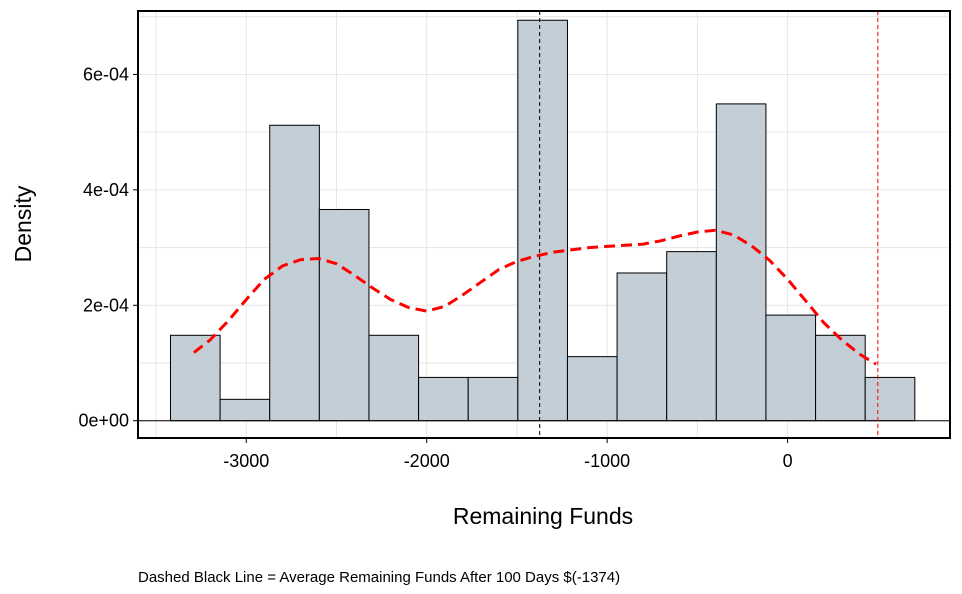 The width and height of the screenshot is (962, 594). I want to click on y-tick-label: 4e-04, so click(106, 190).